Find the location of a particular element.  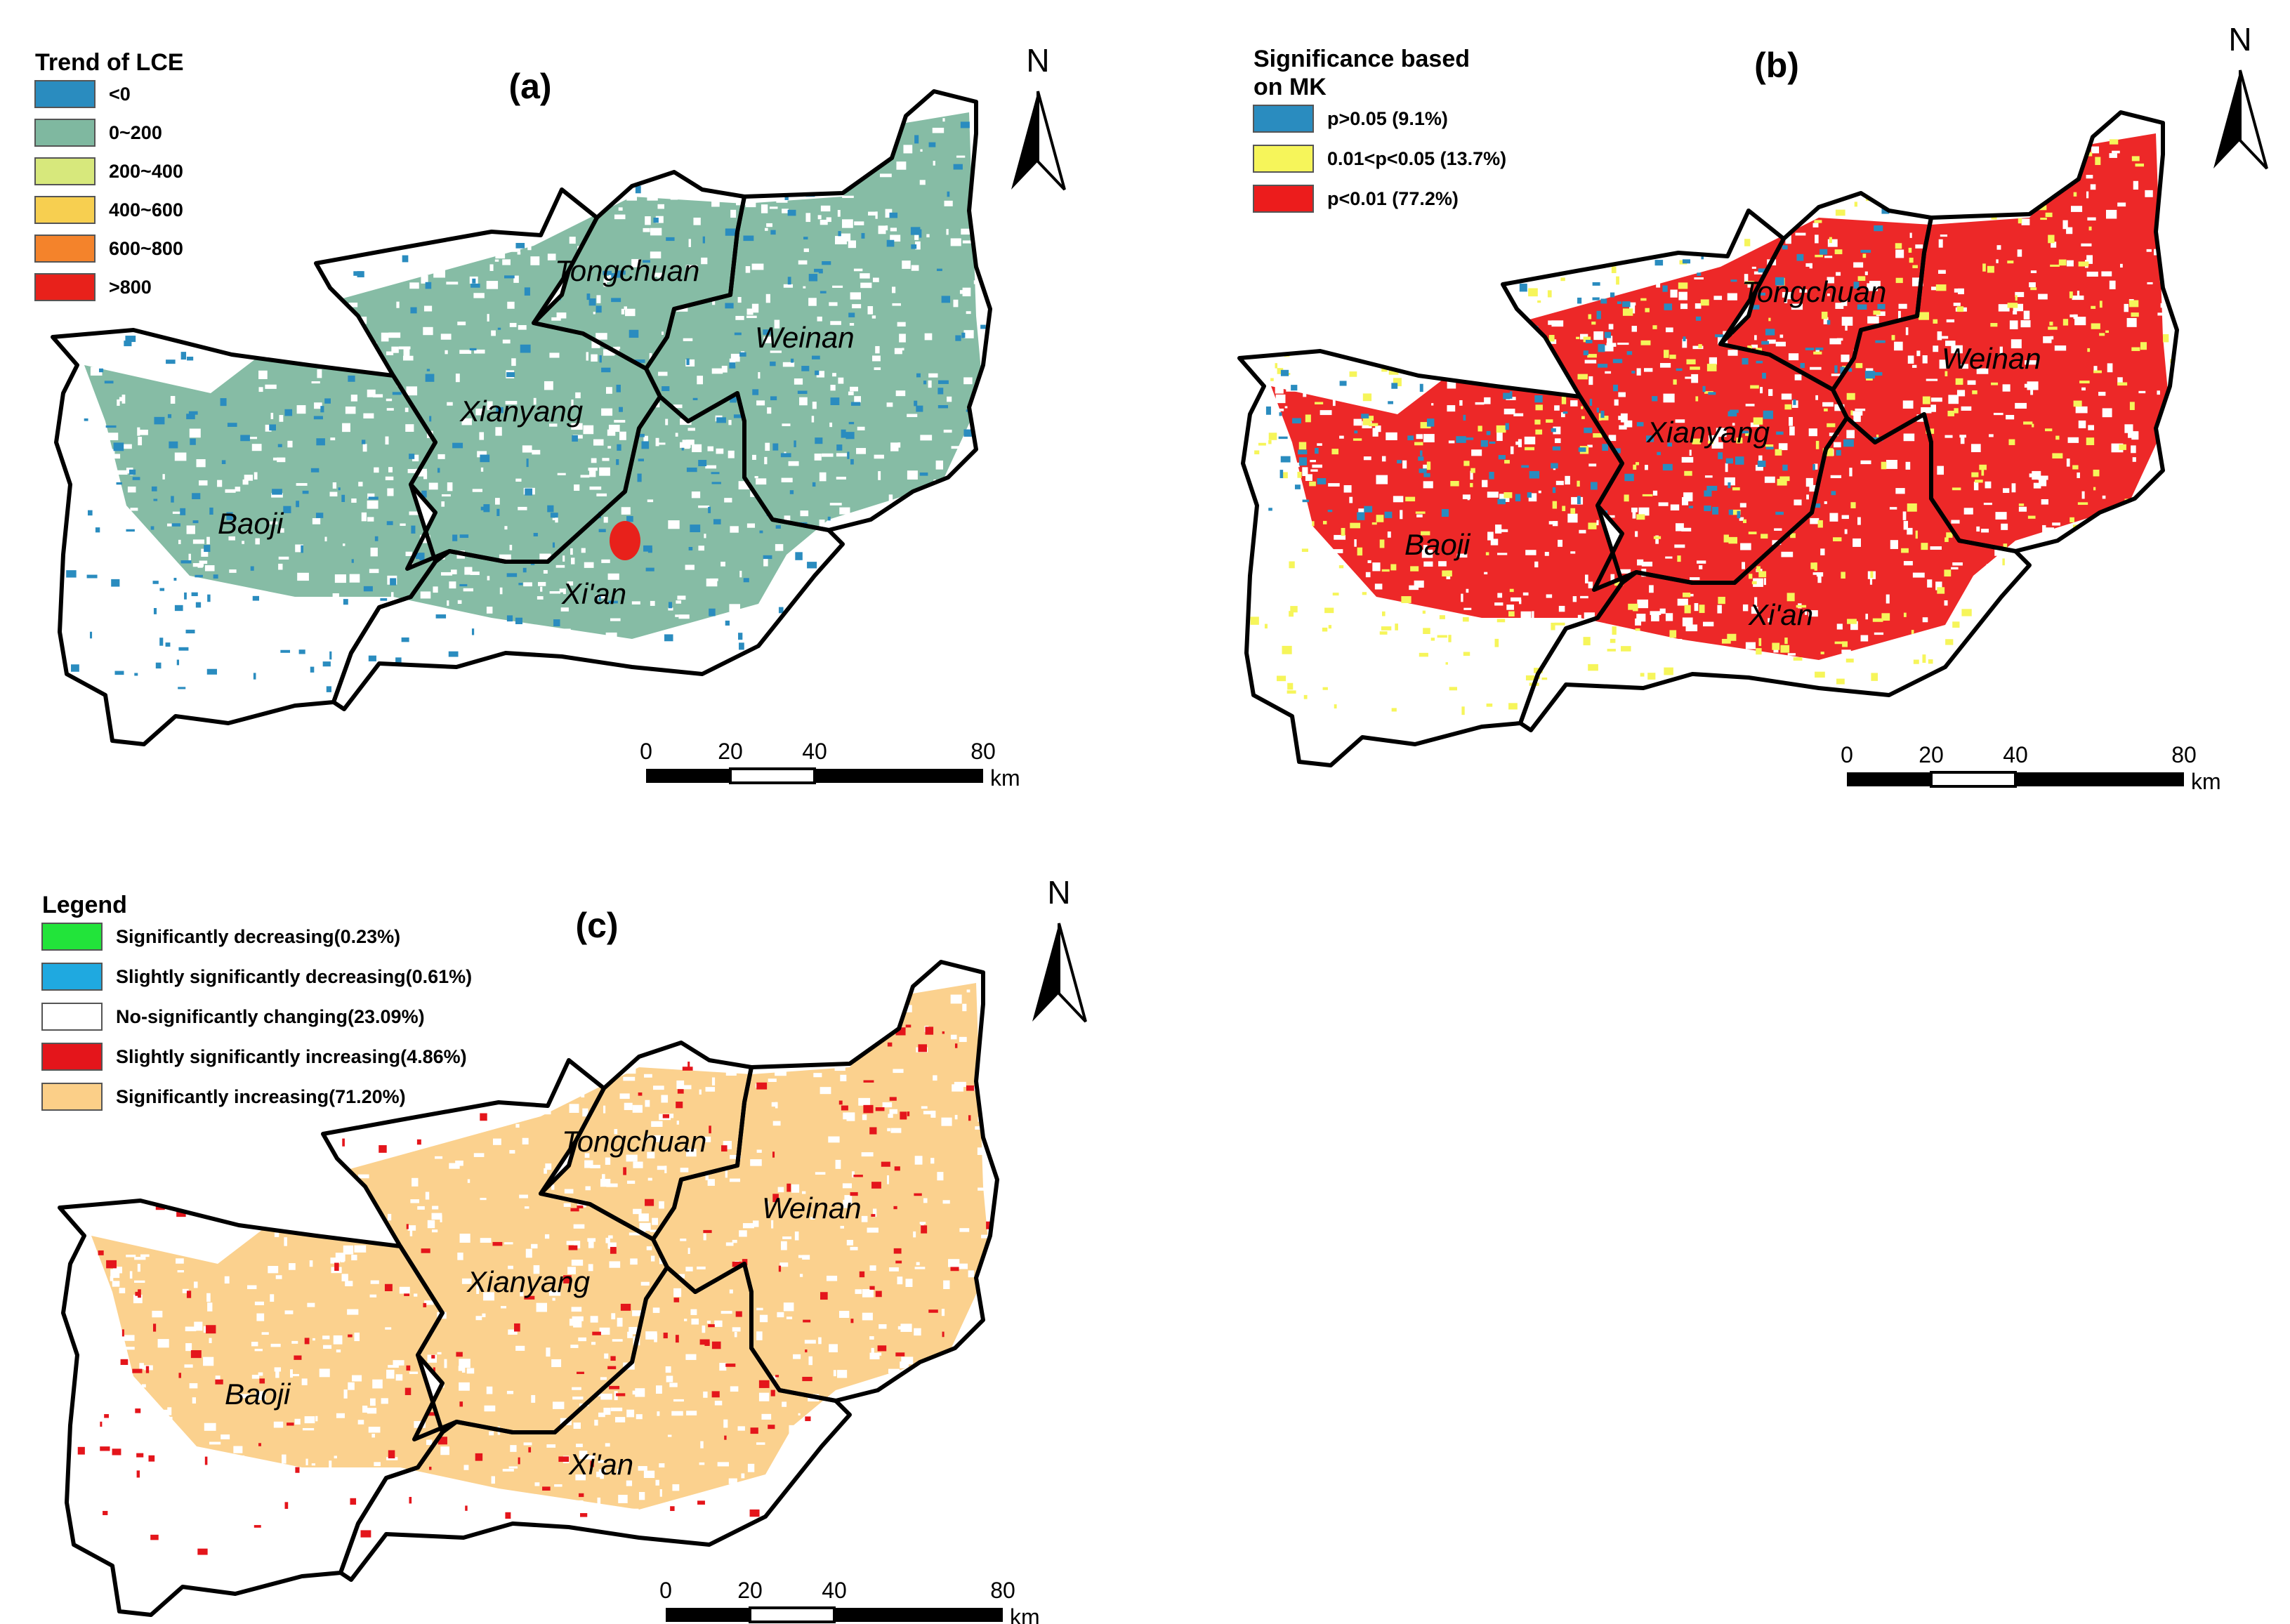

legend-item-label: >800 is located at coordinates (130, 287).